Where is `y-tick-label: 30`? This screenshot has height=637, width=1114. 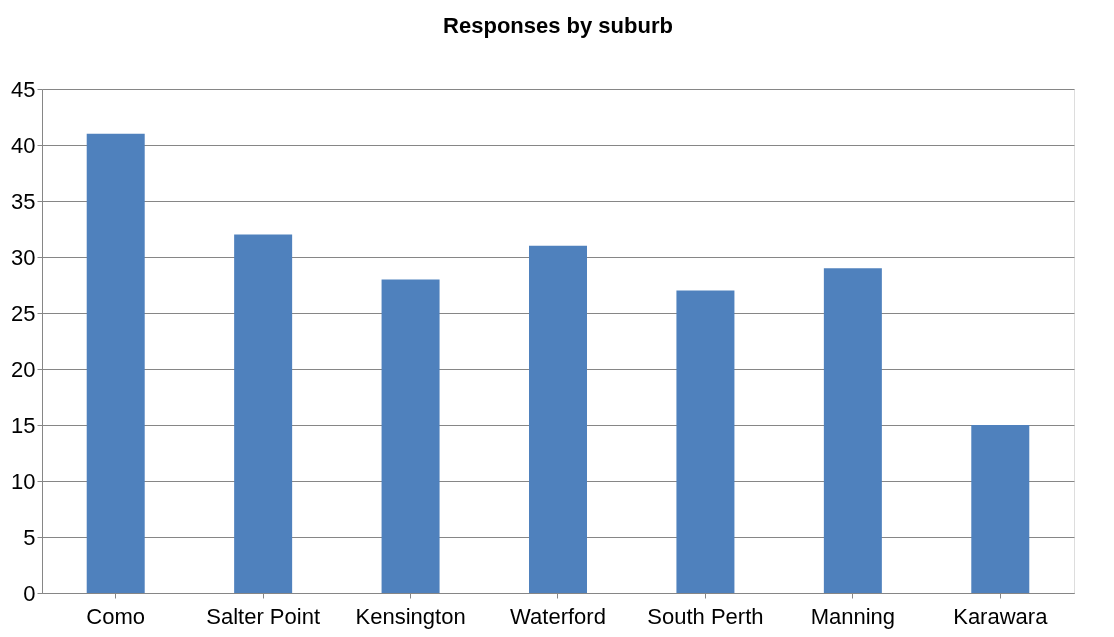
y-tick-label: 30 is located at coordinates (23, 257).